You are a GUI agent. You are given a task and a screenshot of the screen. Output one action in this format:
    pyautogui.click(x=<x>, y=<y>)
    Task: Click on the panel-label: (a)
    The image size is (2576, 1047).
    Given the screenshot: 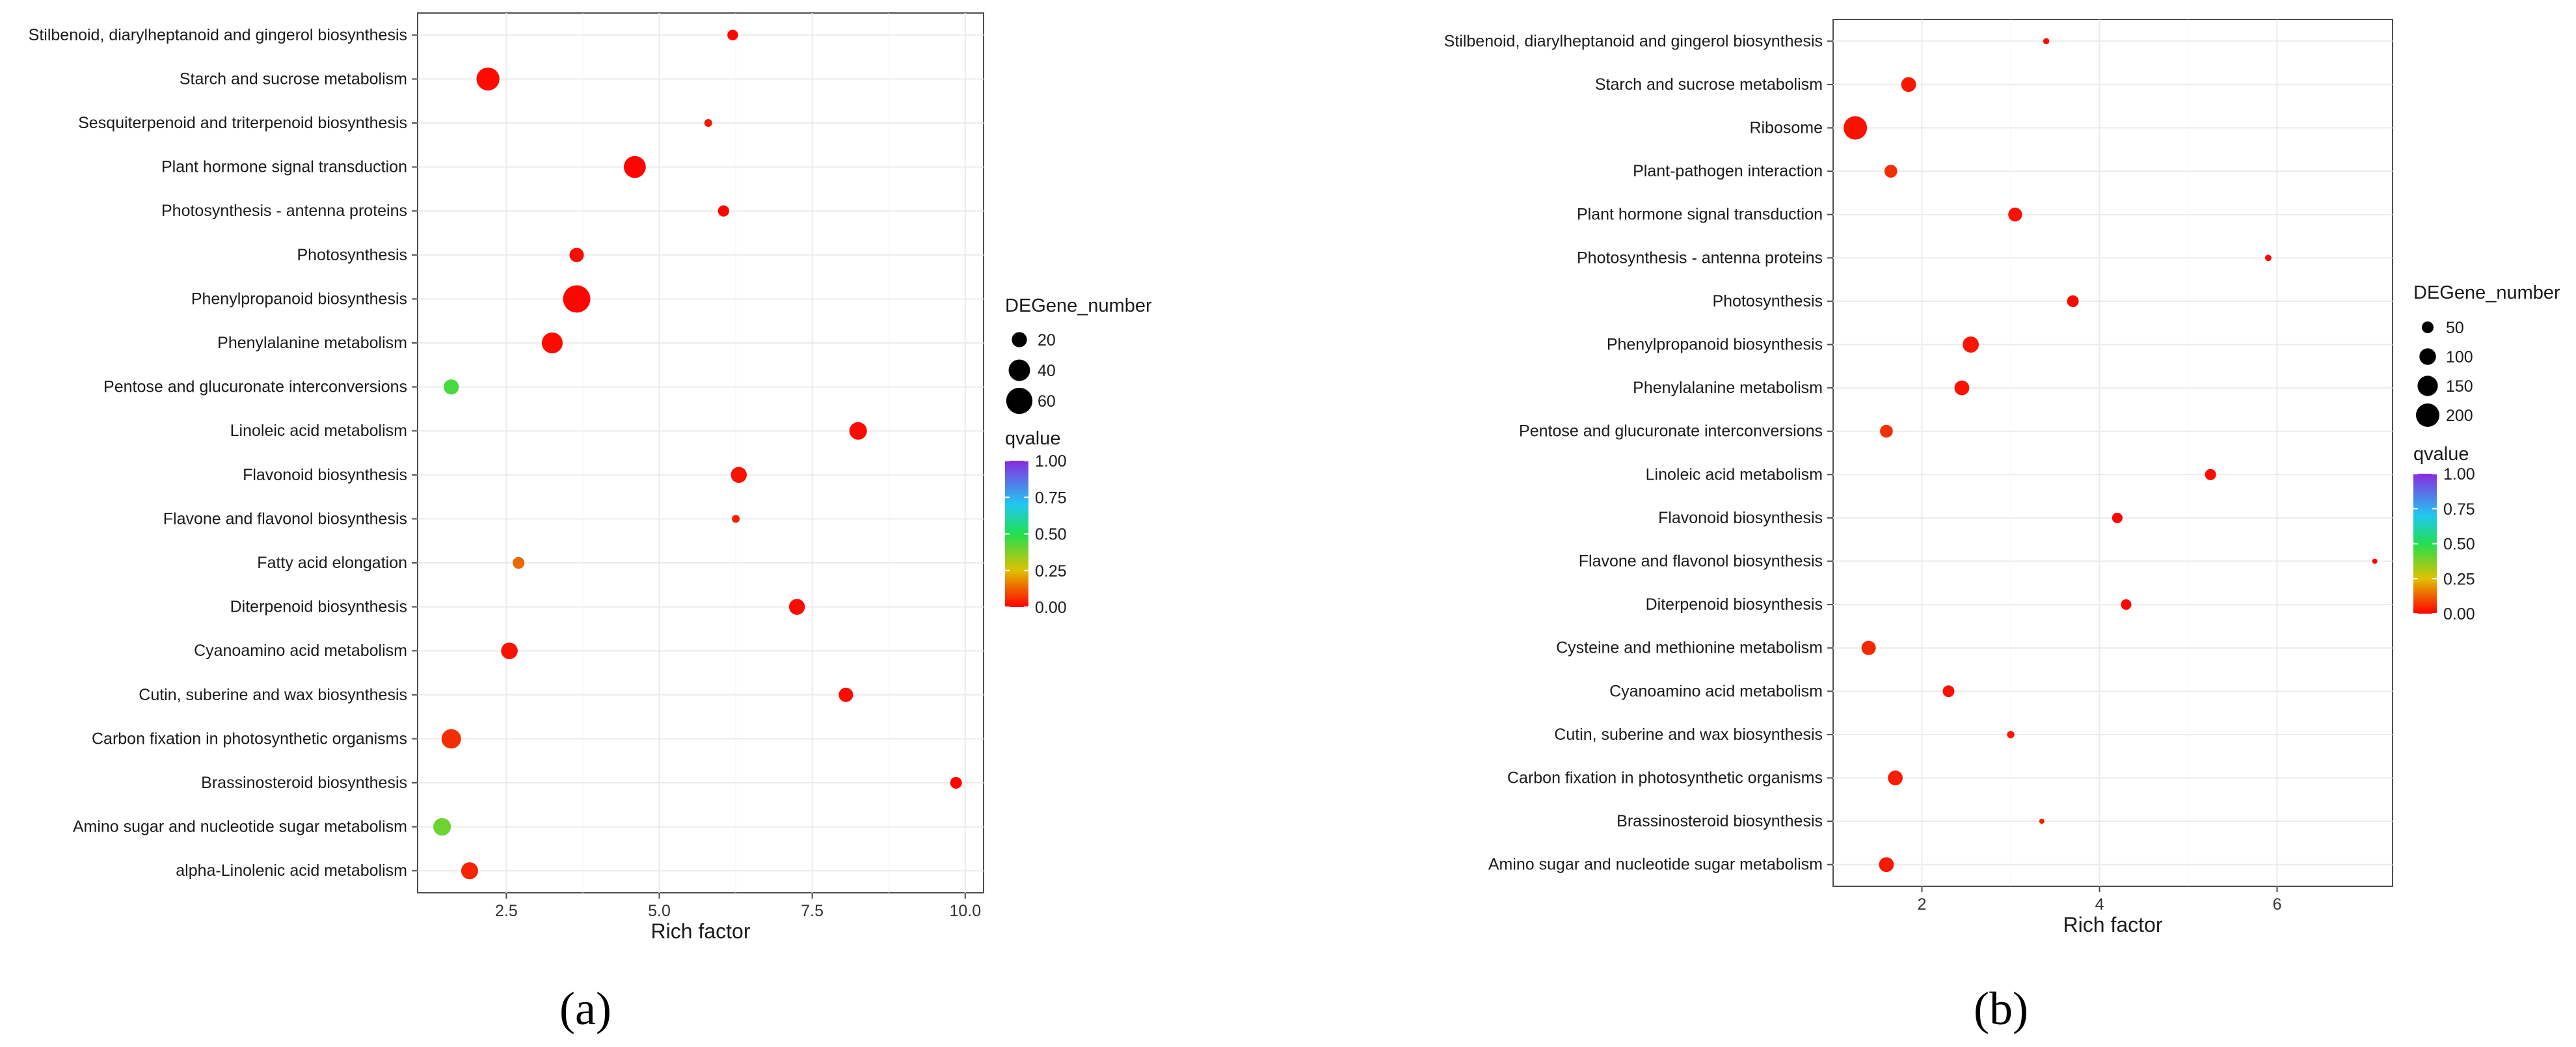 What is the action you would take?
    pyautogui.click(x=585, y=1009)
    